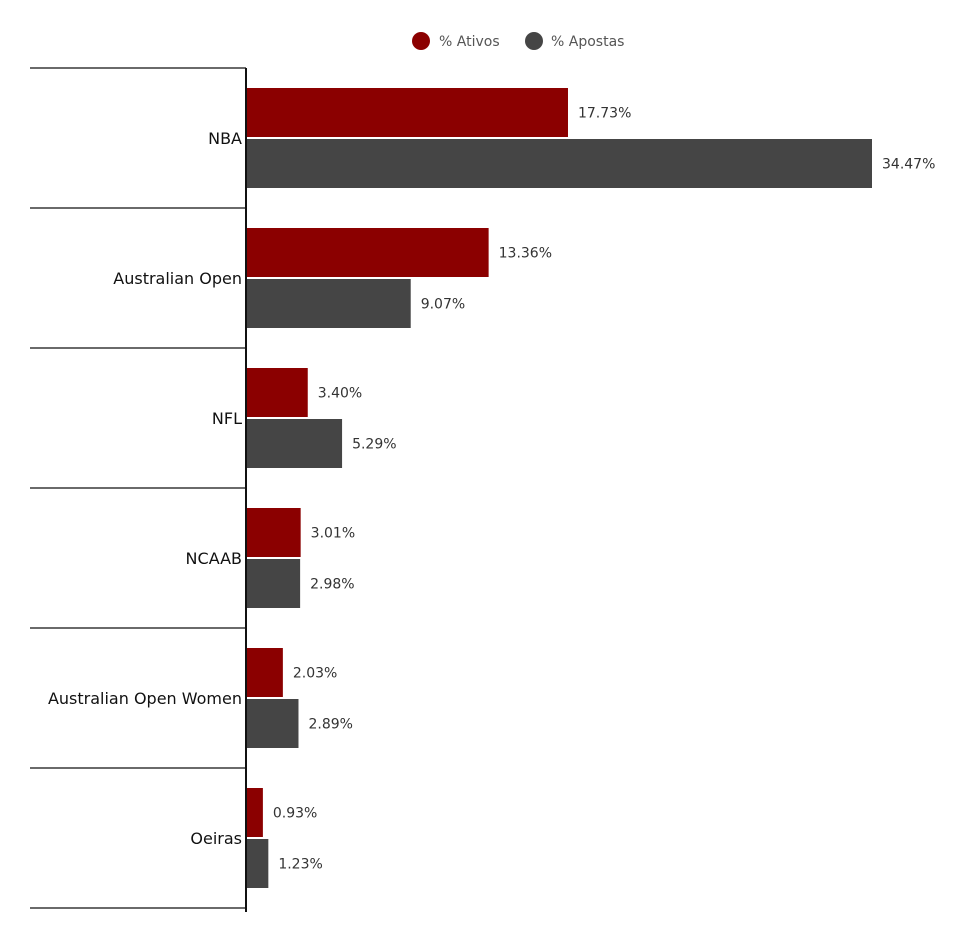 Image resolution: width=964 pixels, height=942 pixels. I want to click on legend: % Ativos % Apostas, so click(518, 41).